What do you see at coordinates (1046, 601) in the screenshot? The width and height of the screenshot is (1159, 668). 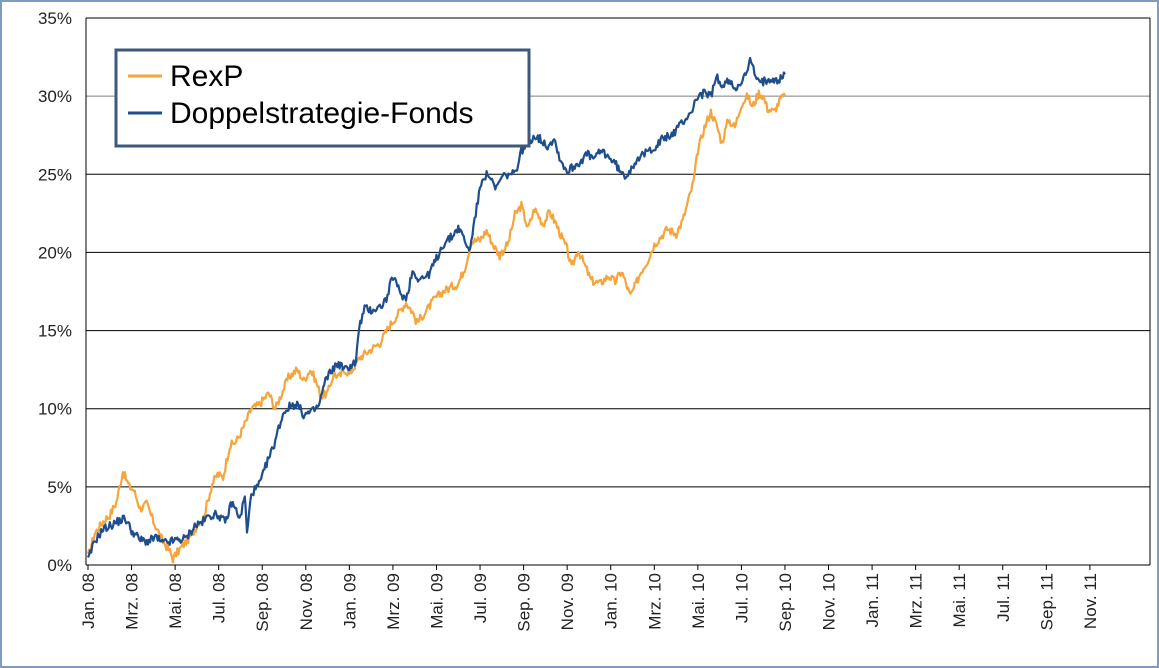 I see `x-tick-label: Sep. 11` at bounding box center [1046, 601].